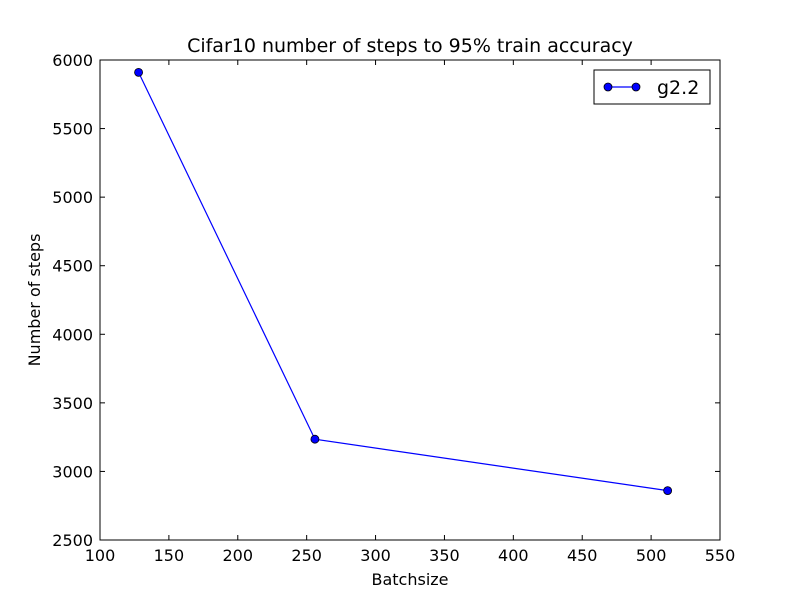 The image size is (800, 600). I want to click on x-tick-label: 400, so click(513, 555).